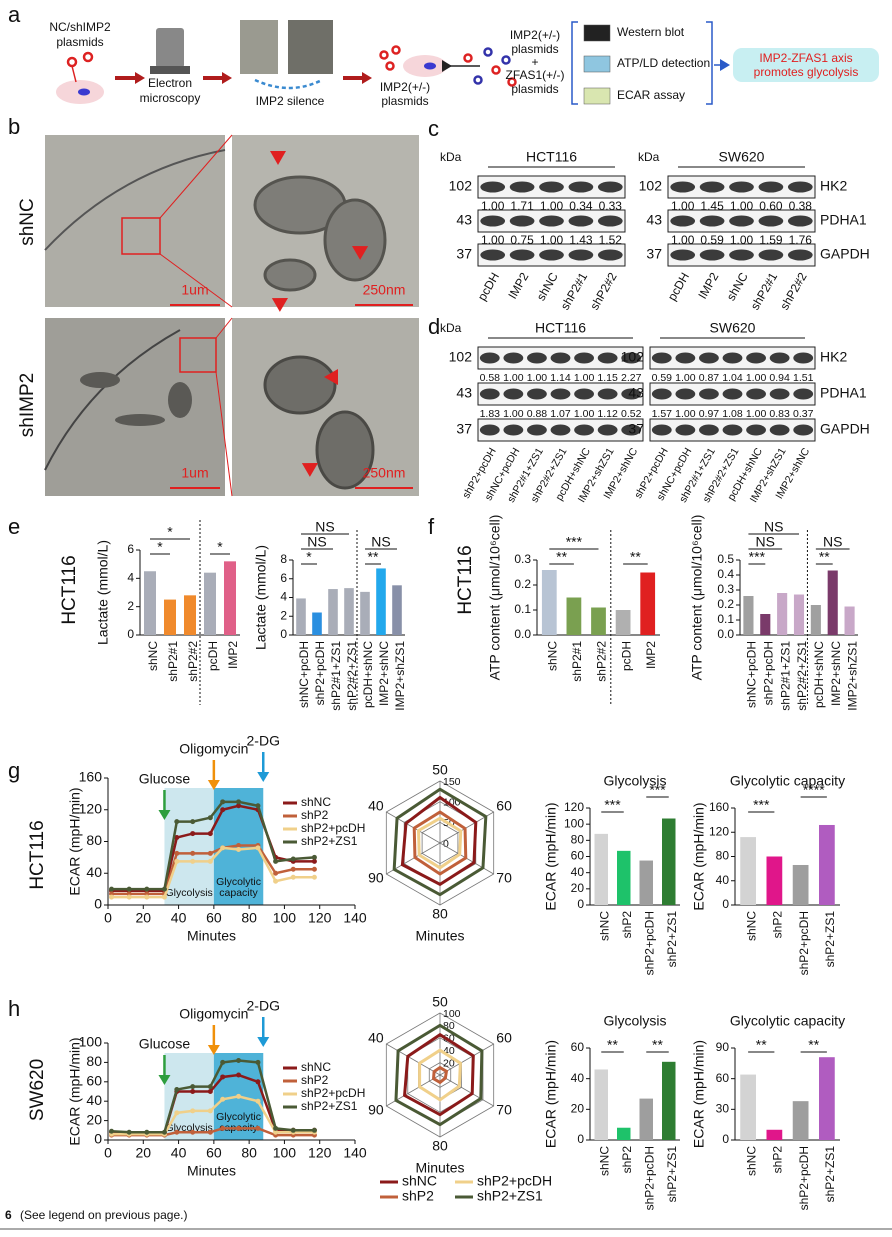  What do you see at coordinates (732, 414) in the screenshot?
I see `quant-label: 1.08` at bounding box center [732, 414].